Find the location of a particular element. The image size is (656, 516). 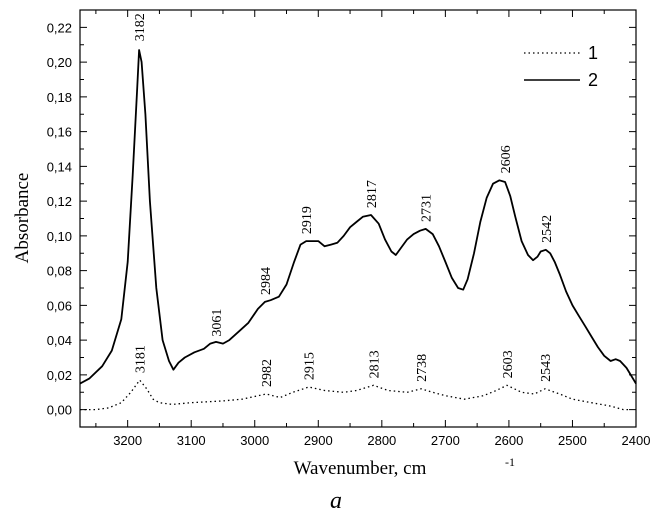

peak-label: 2915 is located at coordinates (310, 366).